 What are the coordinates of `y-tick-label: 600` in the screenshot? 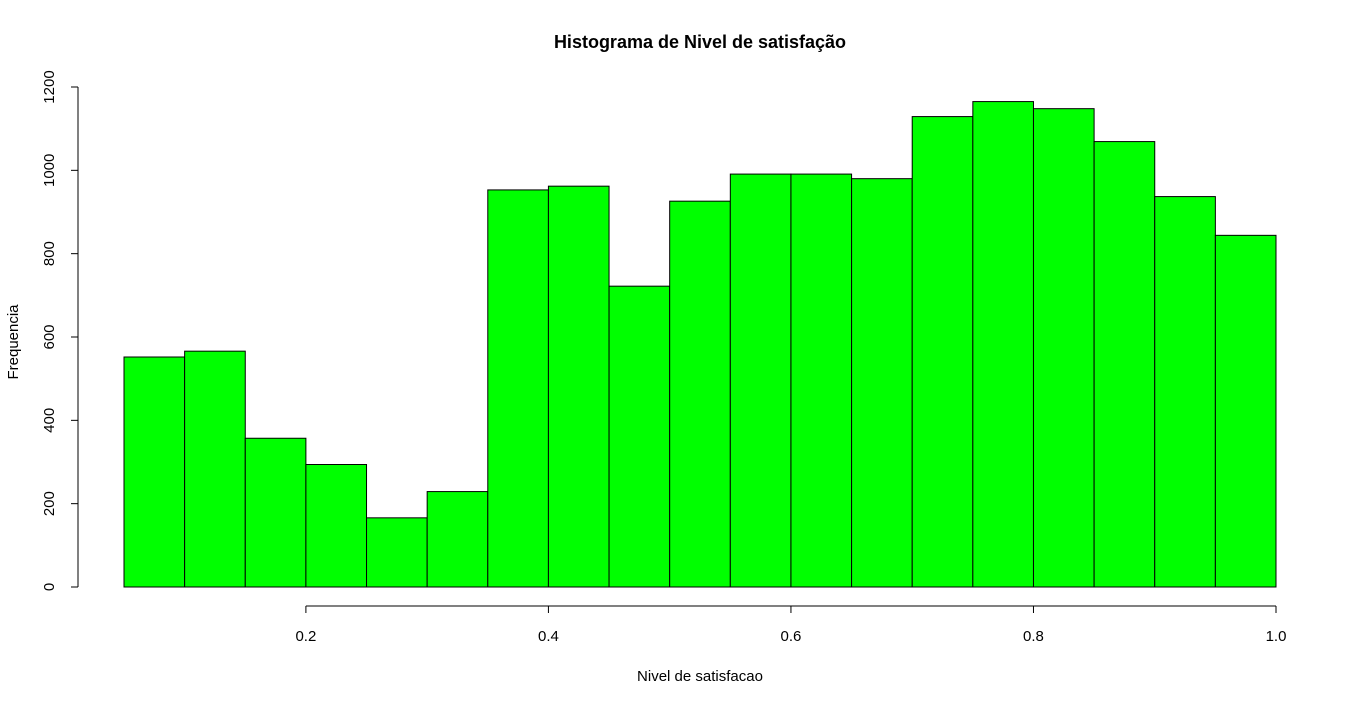 It's located at (49, 336).